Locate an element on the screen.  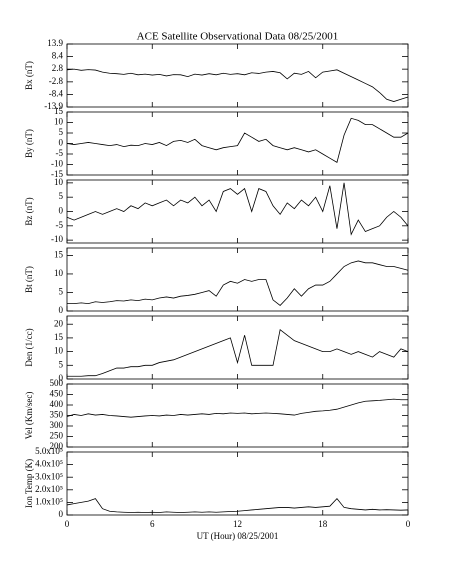
y-tick-label: 5.0x10⁵ is located at coordinates (49, 451).